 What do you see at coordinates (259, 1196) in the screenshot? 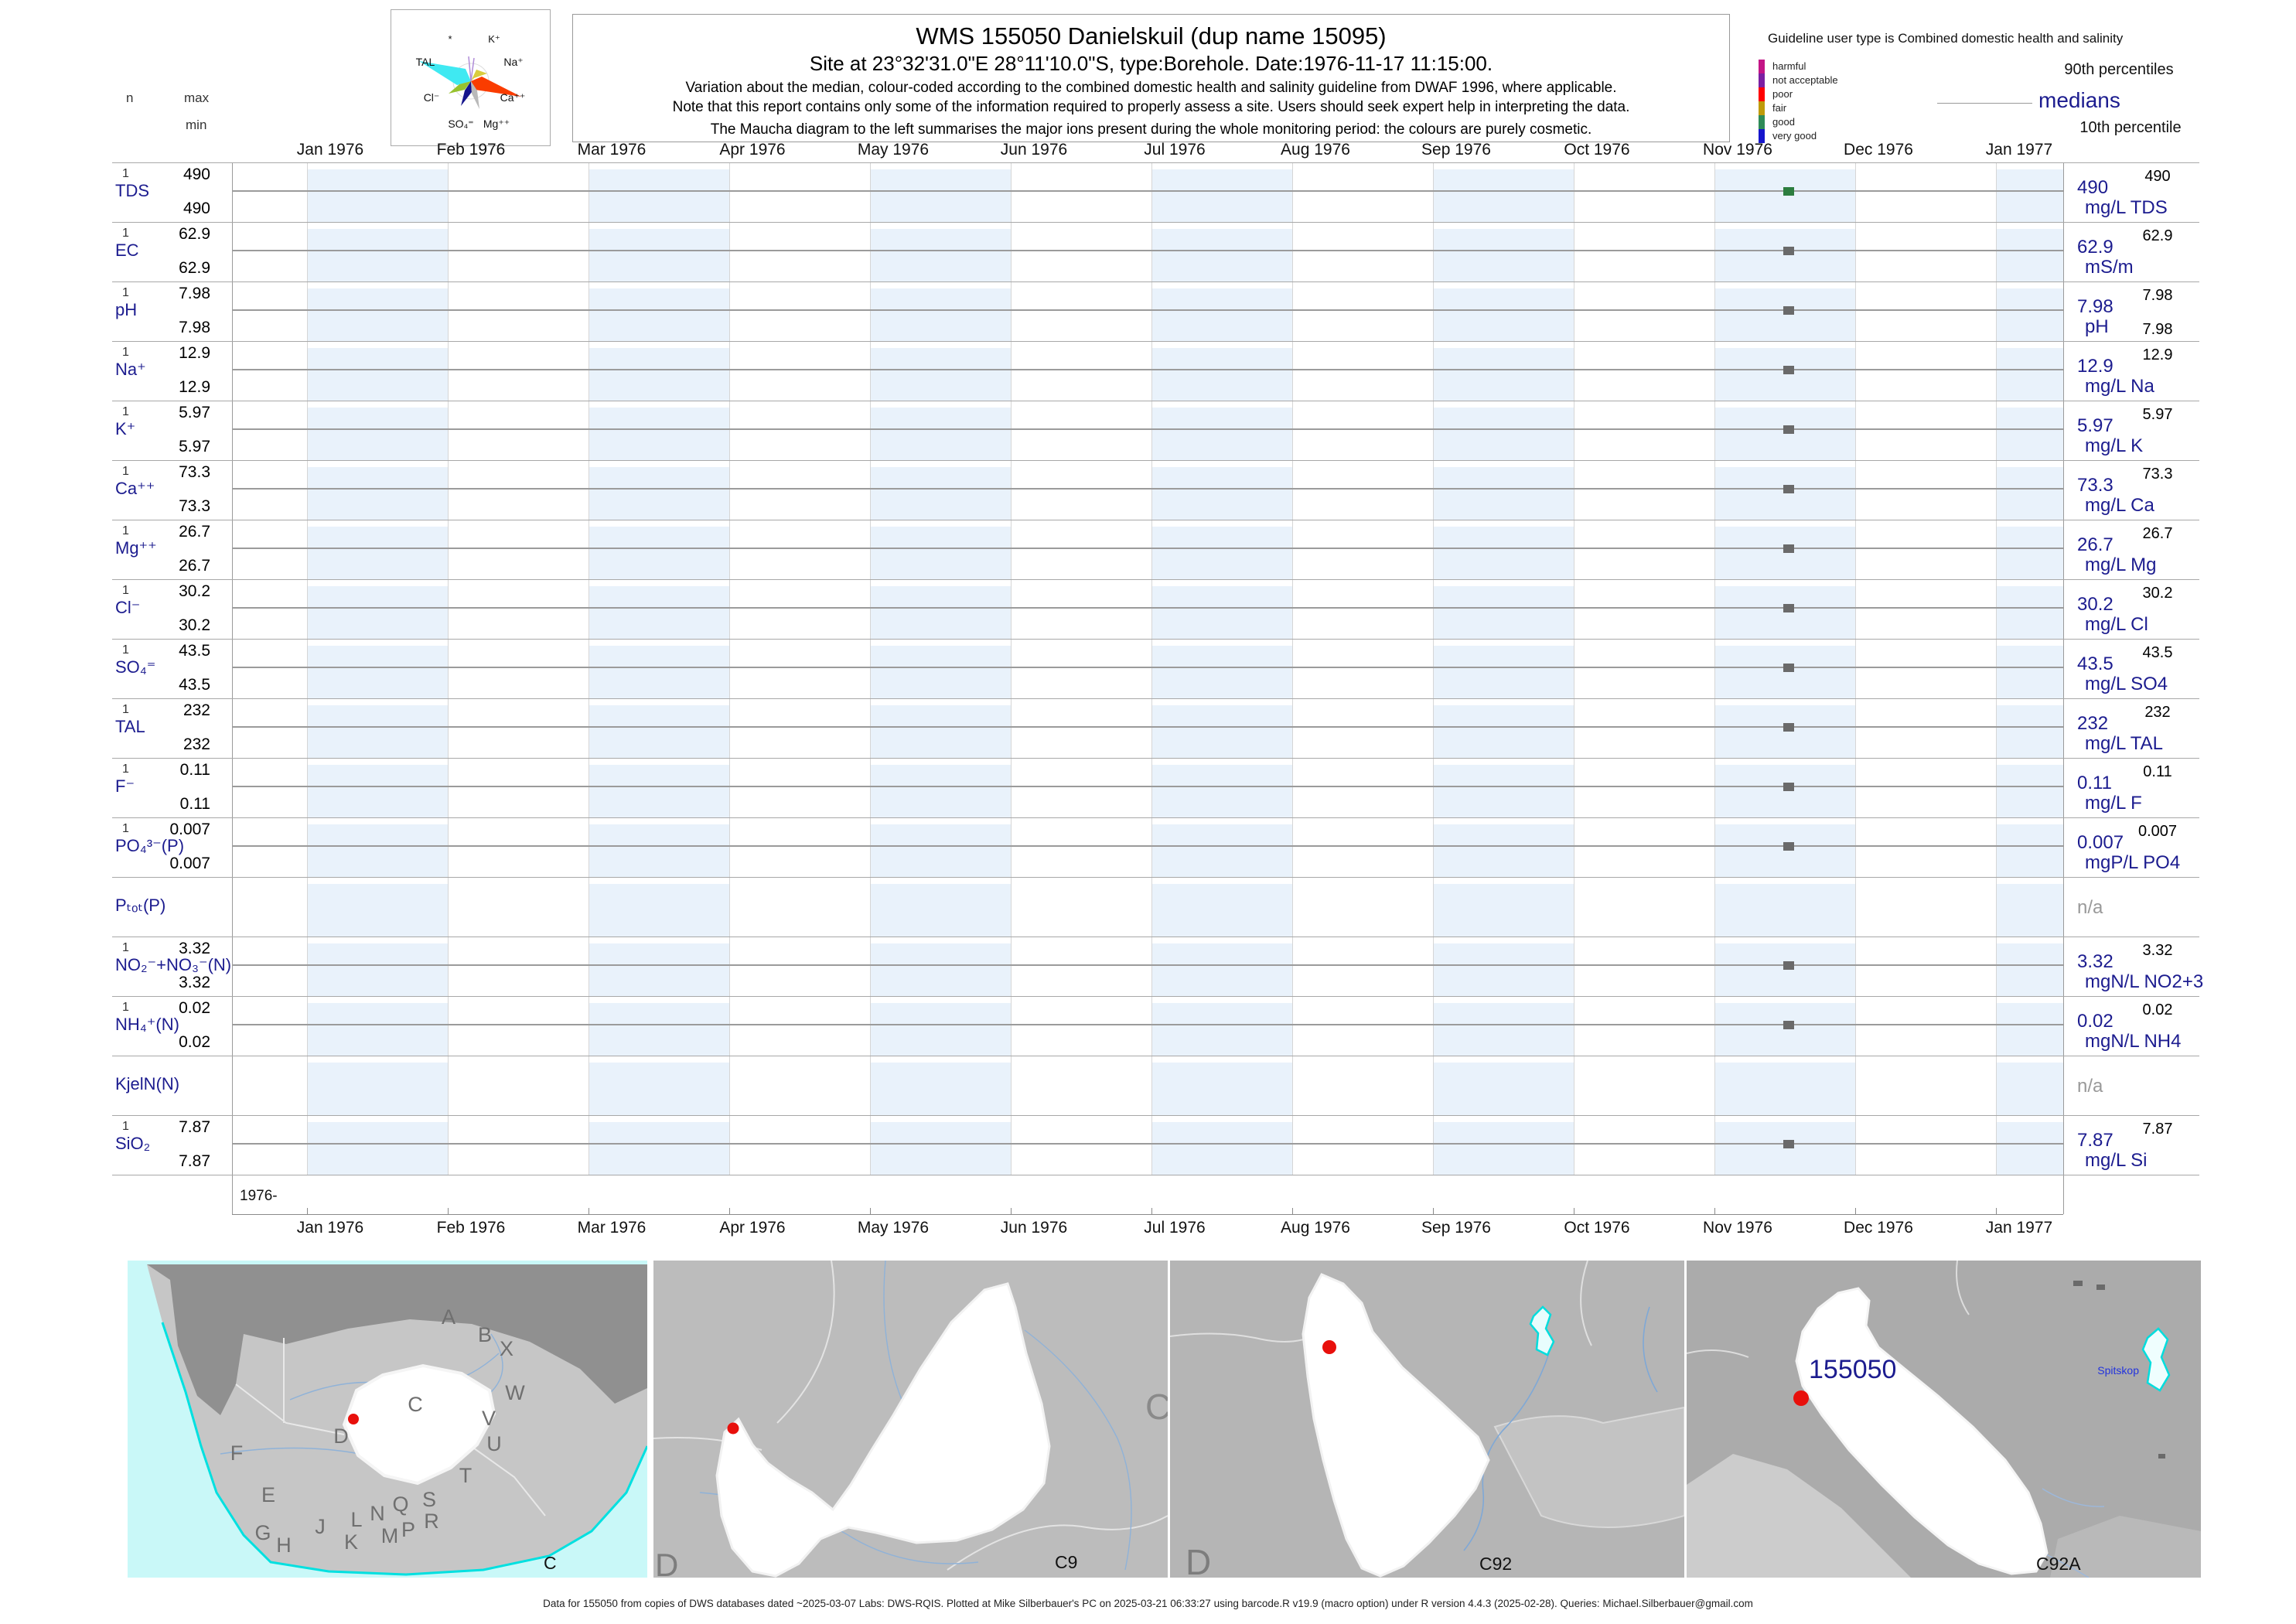
I see `x-axis-year-label: 1976-` at bounding box center [259, 1196].